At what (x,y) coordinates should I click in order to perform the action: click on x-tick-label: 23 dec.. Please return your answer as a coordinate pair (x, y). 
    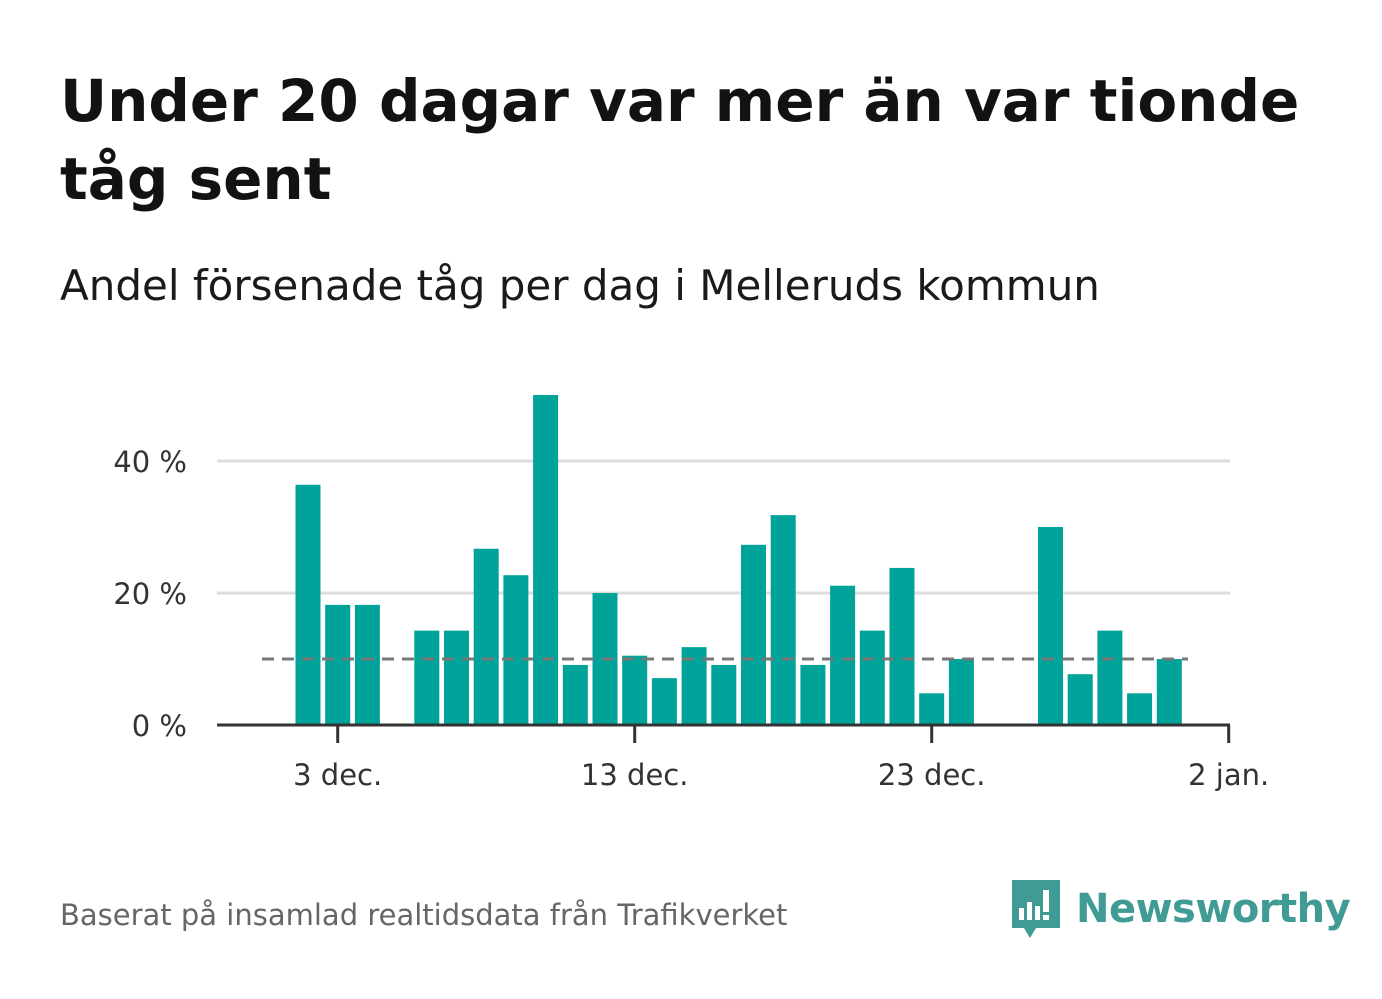
    Looking at the image, I should click on (932, 775).